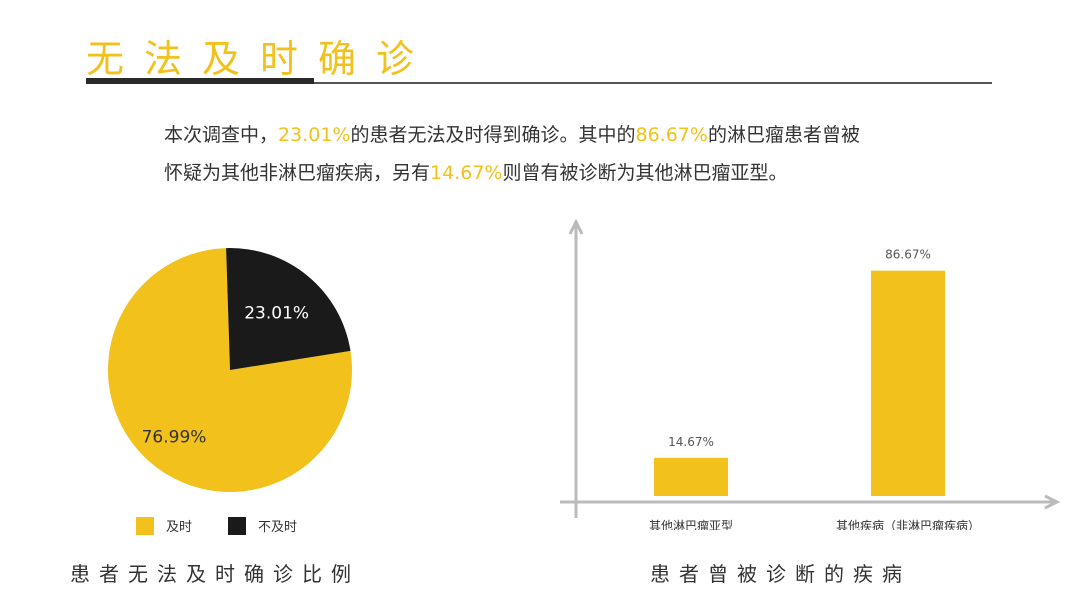 This screenshot has width=1080, height=608. Describe the element at coordinates (783, 135) in the screenshot. I see `intro-line-1-c: 的淋巴瘤患者曾被` at that location.